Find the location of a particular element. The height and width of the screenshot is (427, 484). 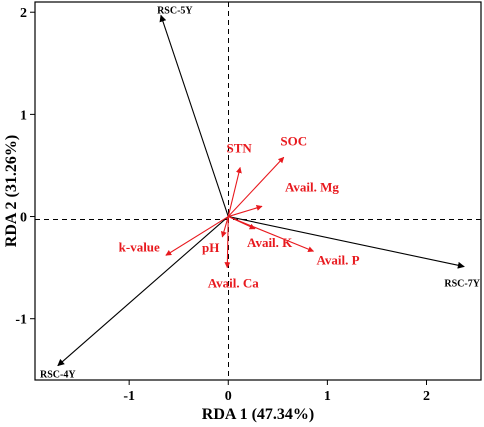

env-label: STN is located at coordinates (240, 148).